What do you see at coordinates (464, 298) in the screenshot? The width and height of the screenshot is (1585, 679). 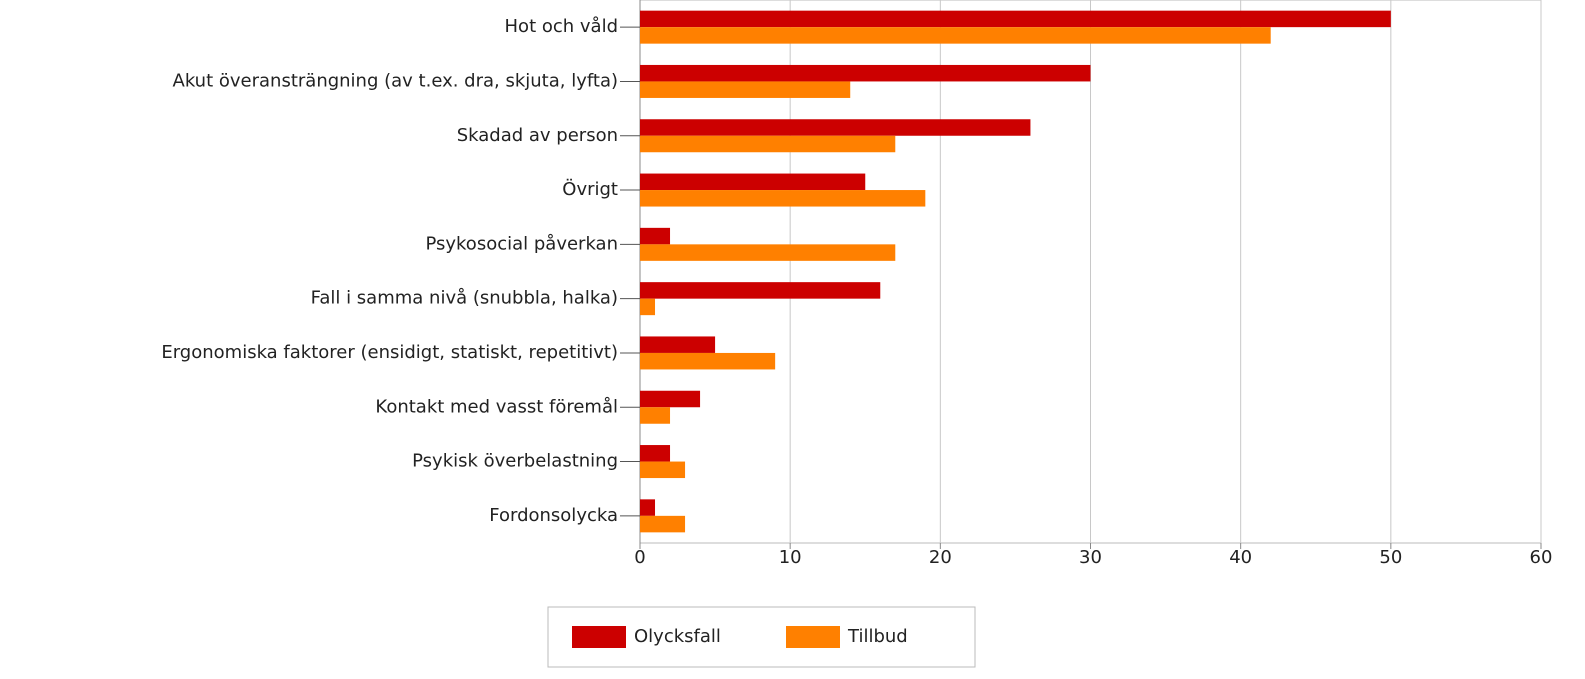 I see `y-tick-label: Fall i samma nivå (snubbla, halka)` at bounding box center [464, 298].